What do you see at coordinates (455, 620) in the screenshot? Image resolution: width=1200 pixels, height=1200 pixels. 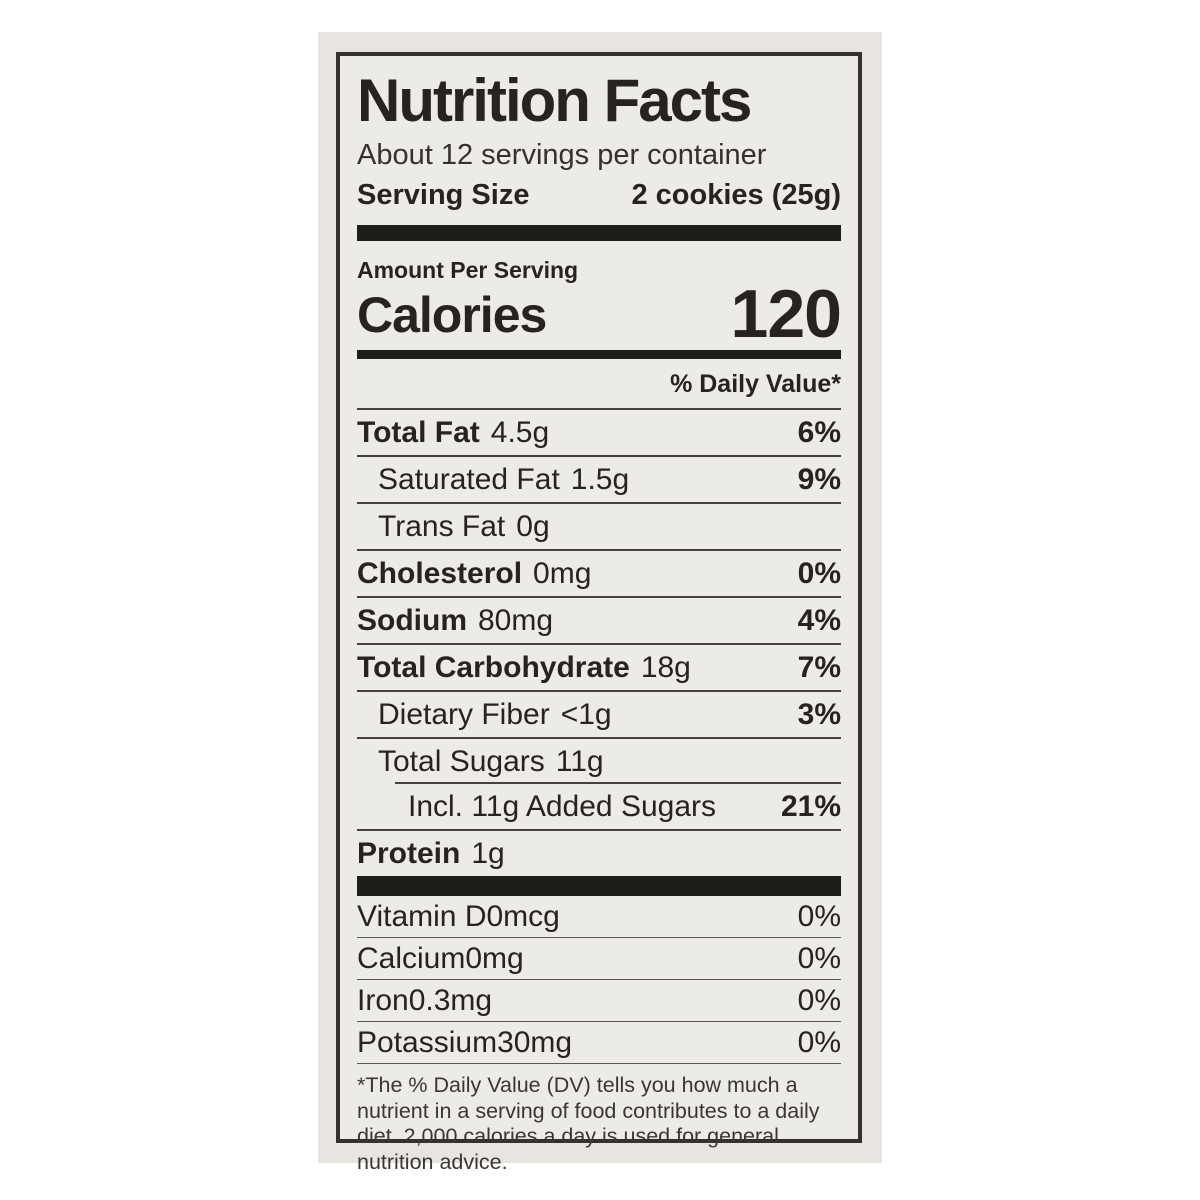 I see `nutrient-name: Sodium 80mg` at bounding box center [455, 620].